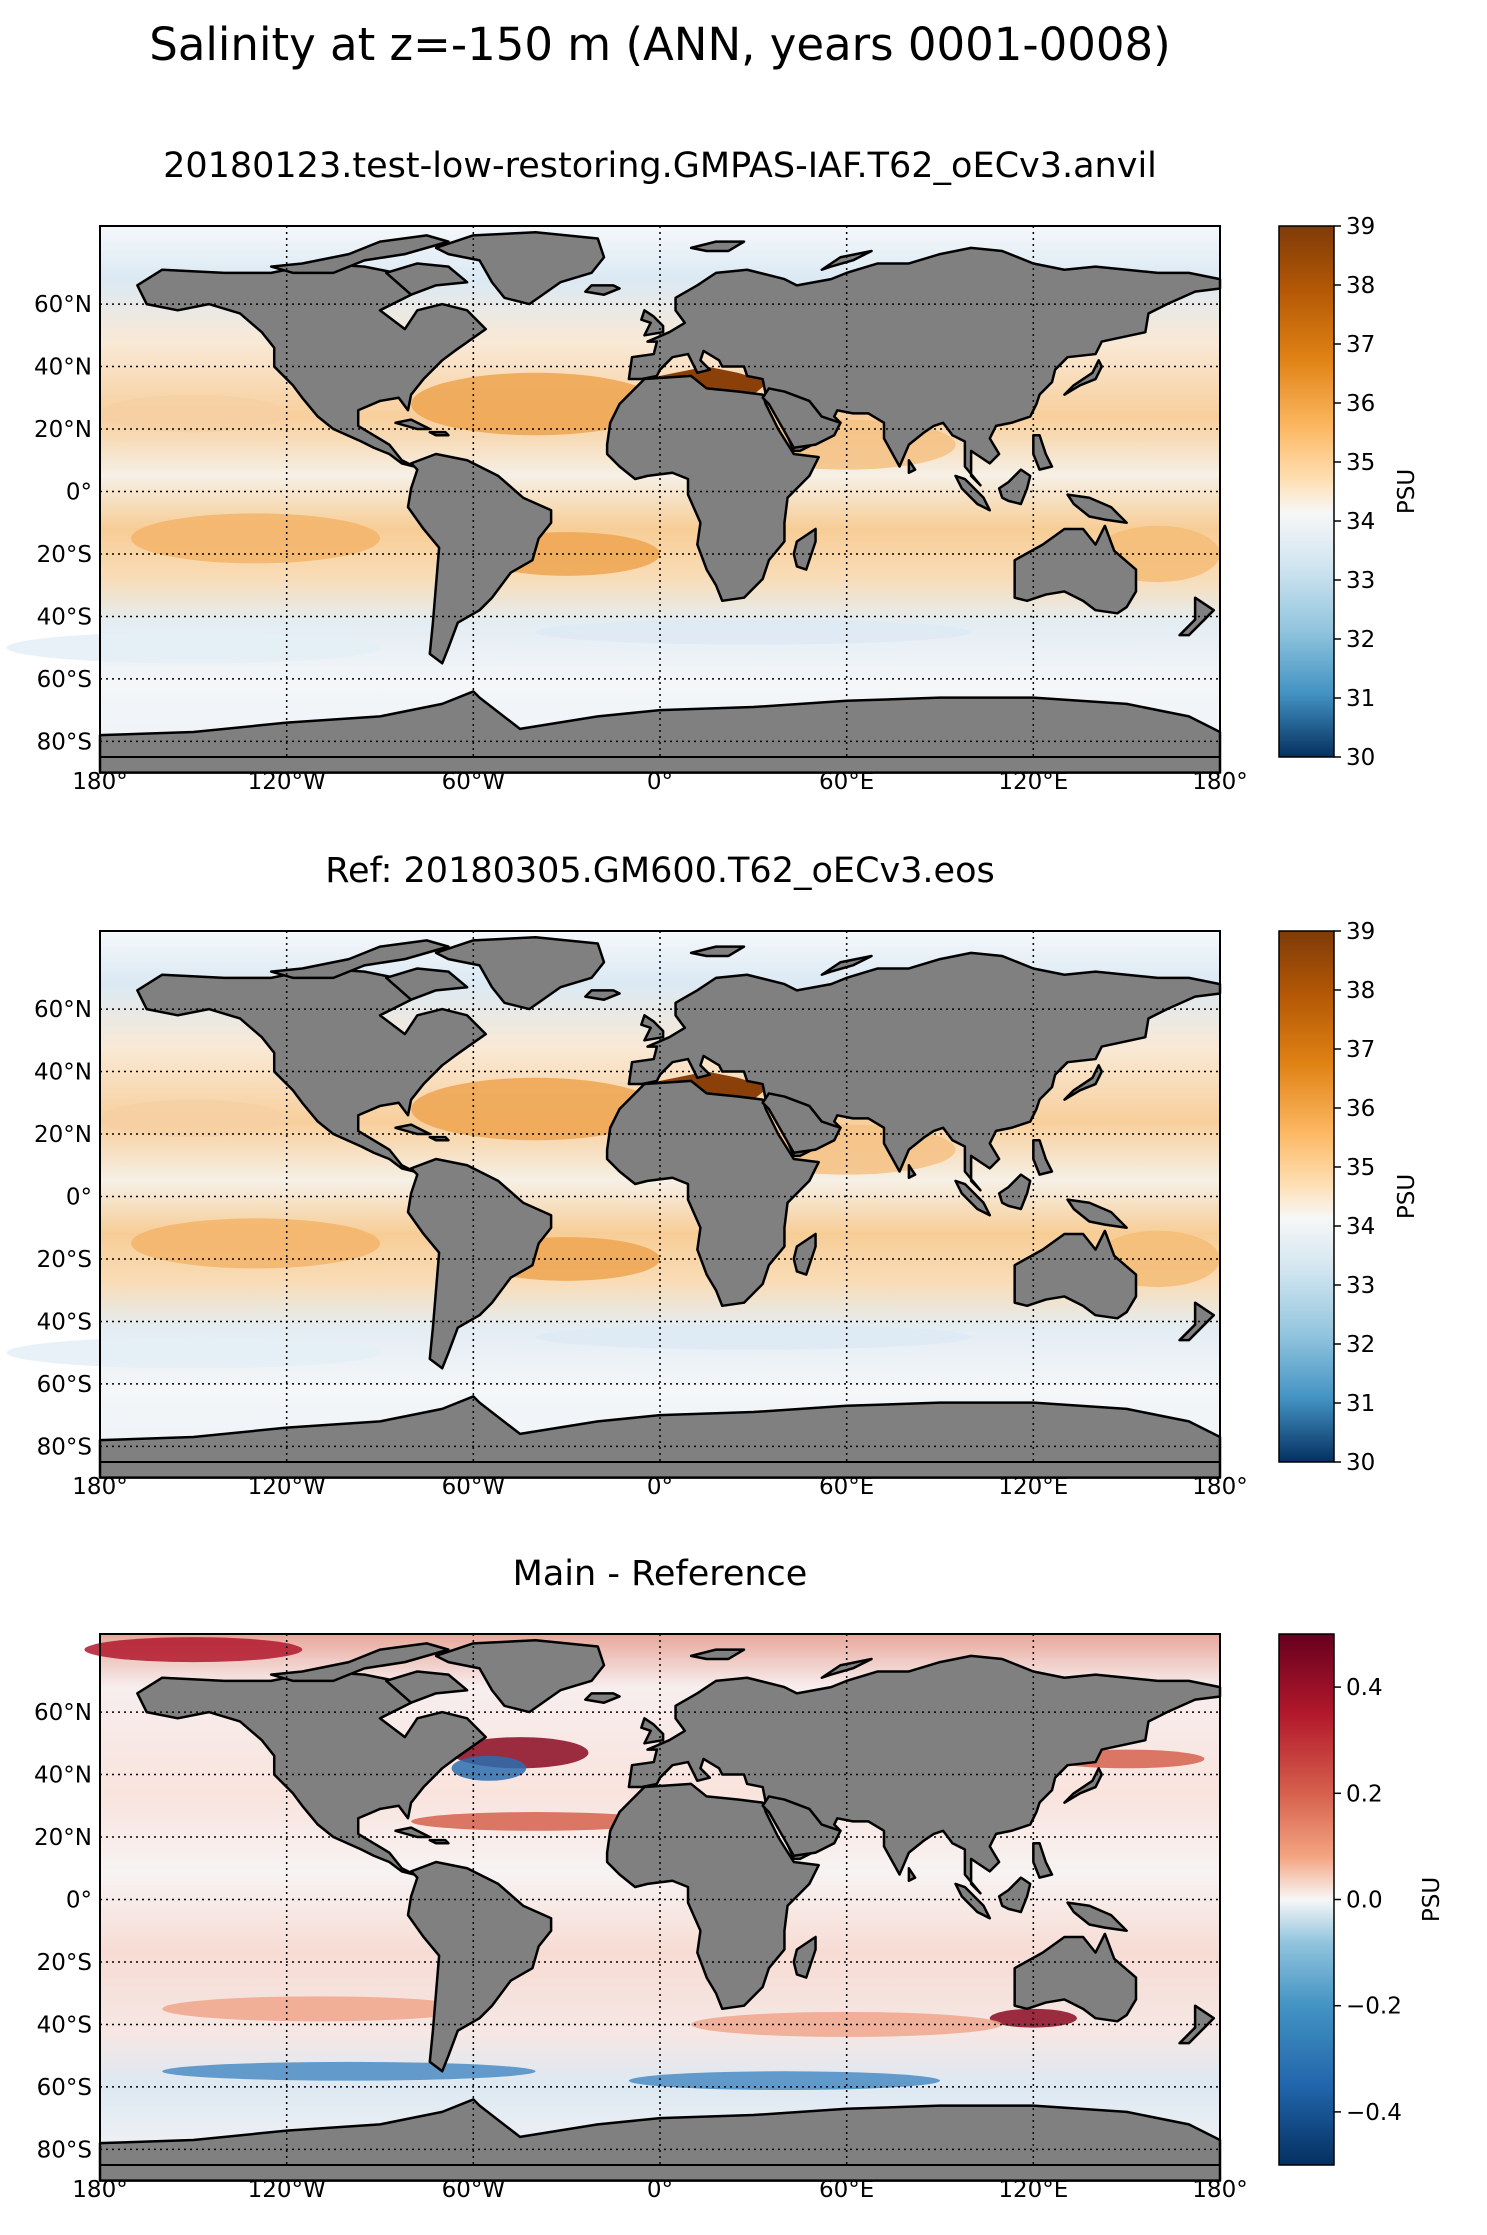 Image resolution: width=1487 pixels, height=2235 pixels. Describe the element at coordinates (1374, 2007) in the screenshot. I see `colorbar-tick-label: −0.2` at that location.